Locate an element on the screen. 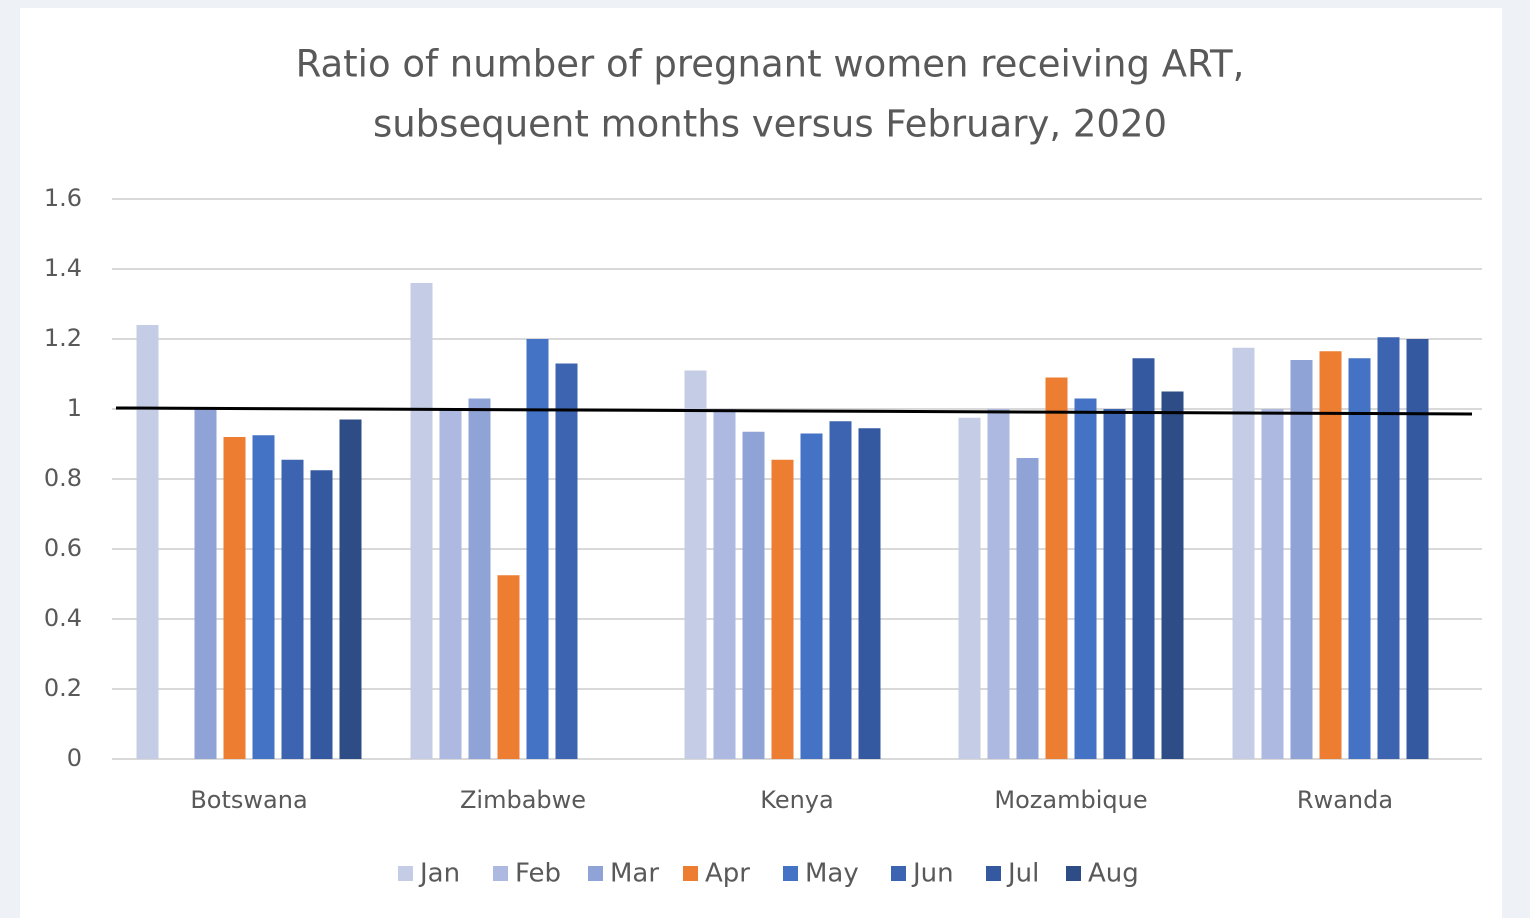  legend-label: May is located at coordinates (832, 874).